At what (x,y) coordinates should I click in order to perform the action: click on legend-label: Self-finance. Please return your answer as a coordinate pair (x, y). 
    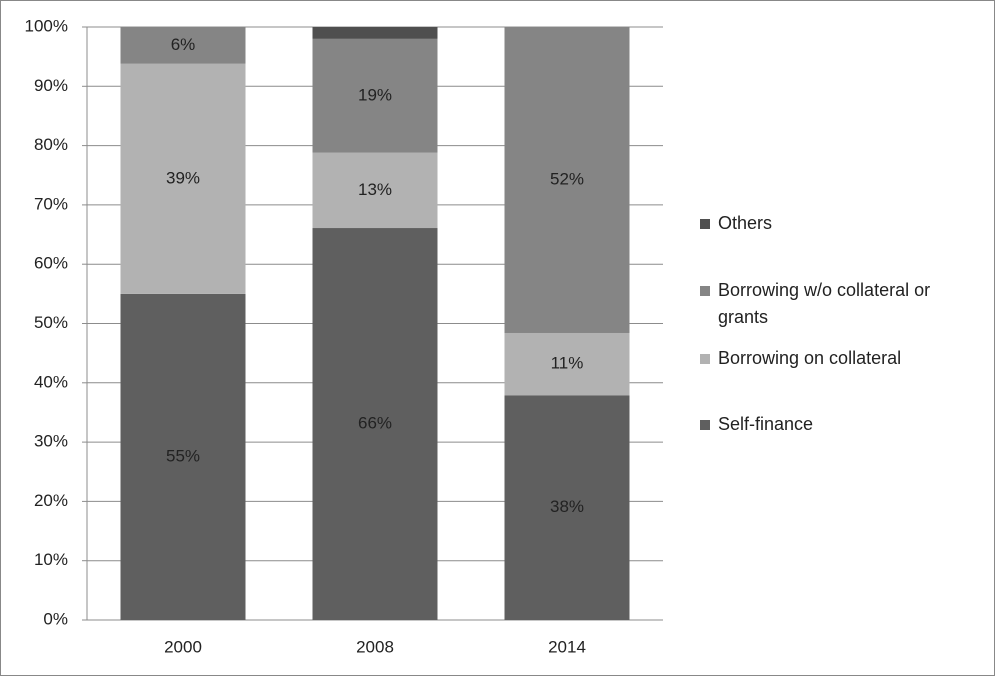
    Looking at the image, I should click on (766, 424).